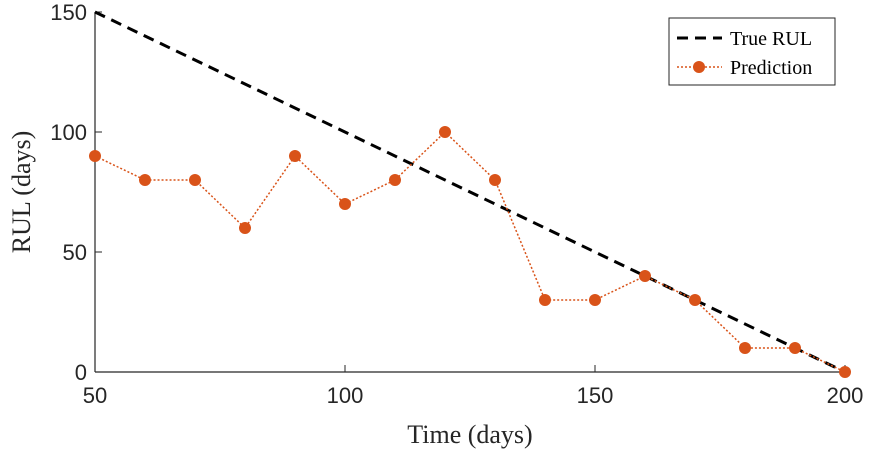 Image resolution: width=869 pixels, height=451 pixels. I want to click on legend: True RUL Prediction, so click(752, 51).